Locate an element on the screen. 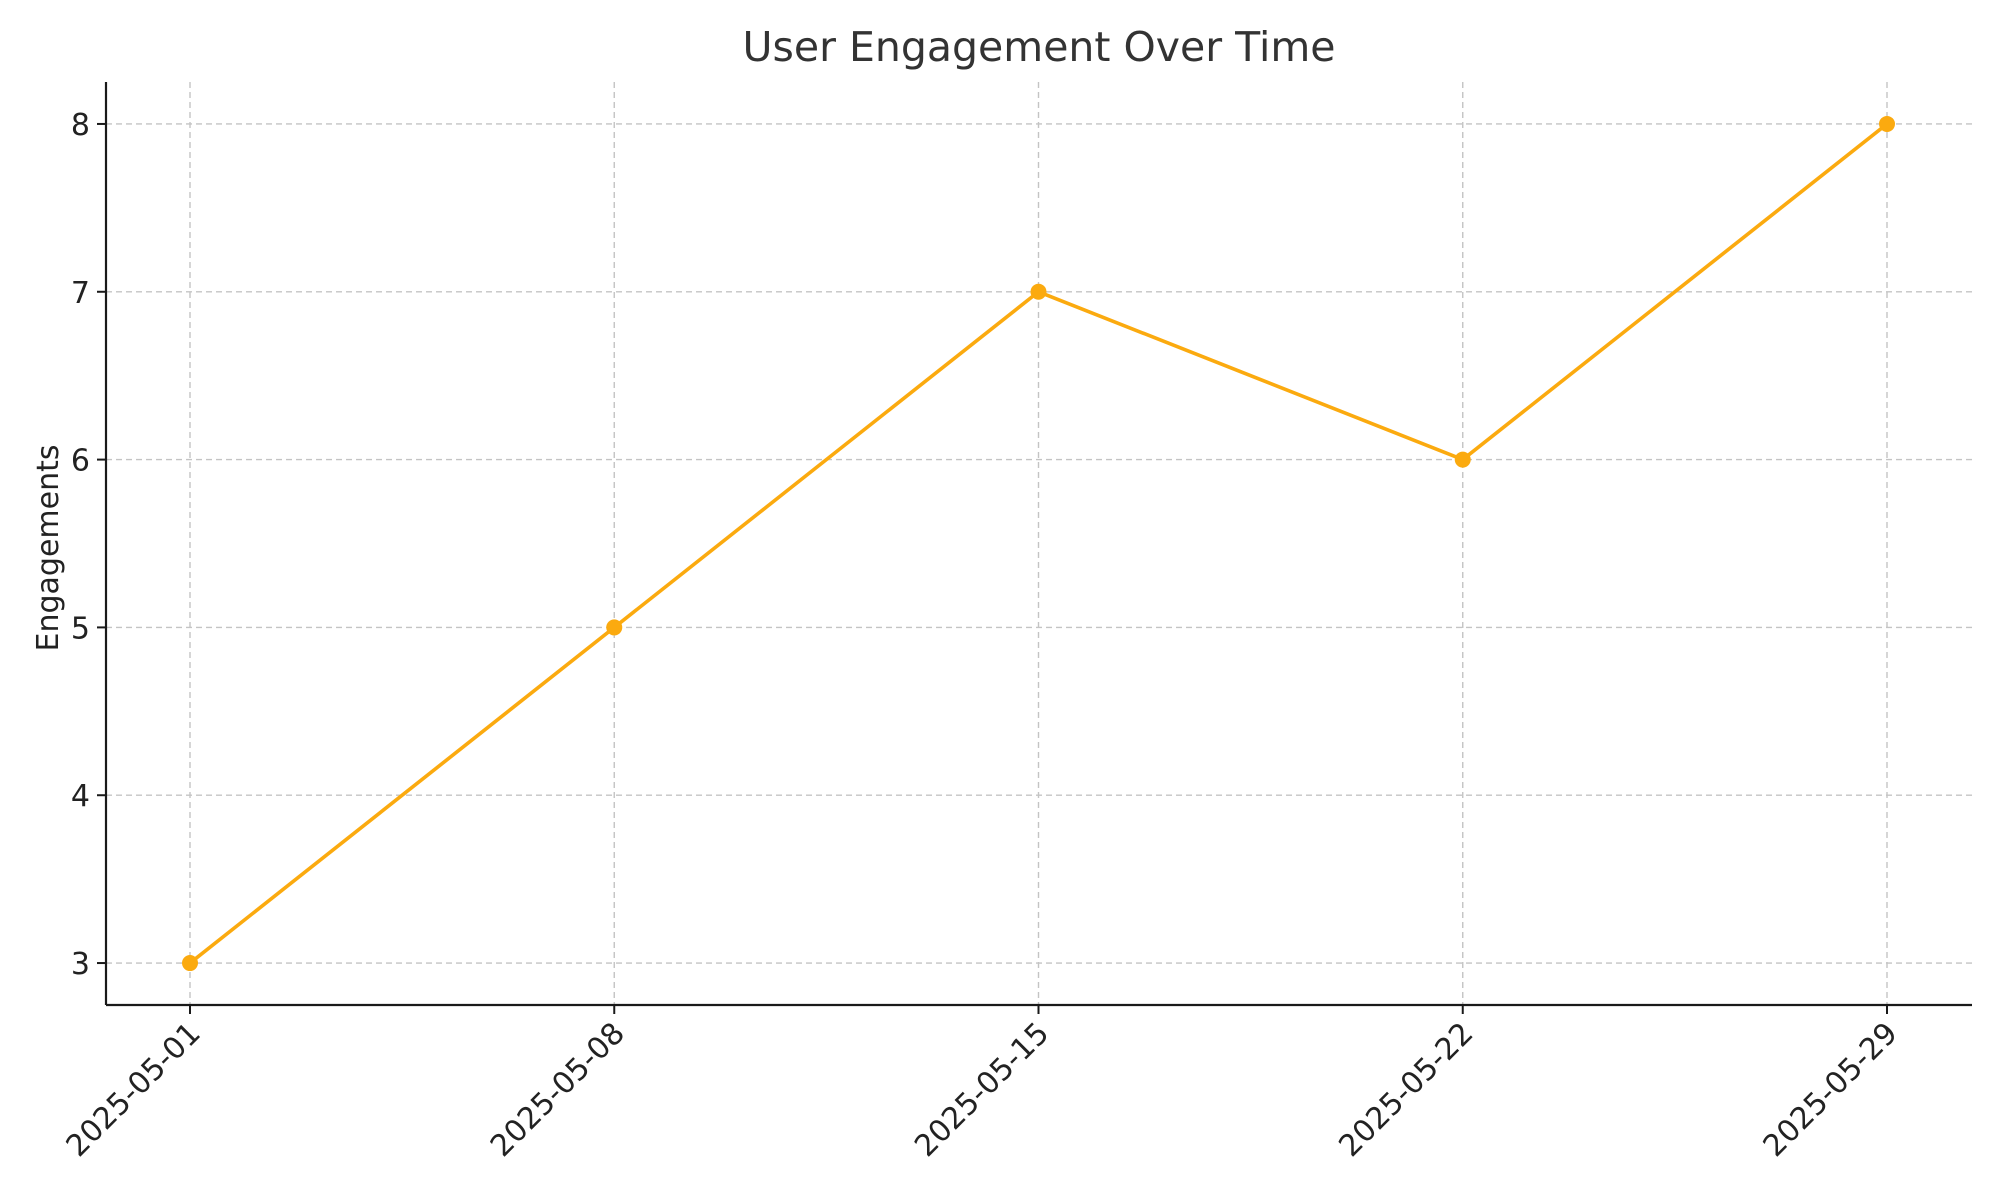 This screenshot has height=1200, width=2000. y-axis-label: Engagements is located at coordinates (48, 548).